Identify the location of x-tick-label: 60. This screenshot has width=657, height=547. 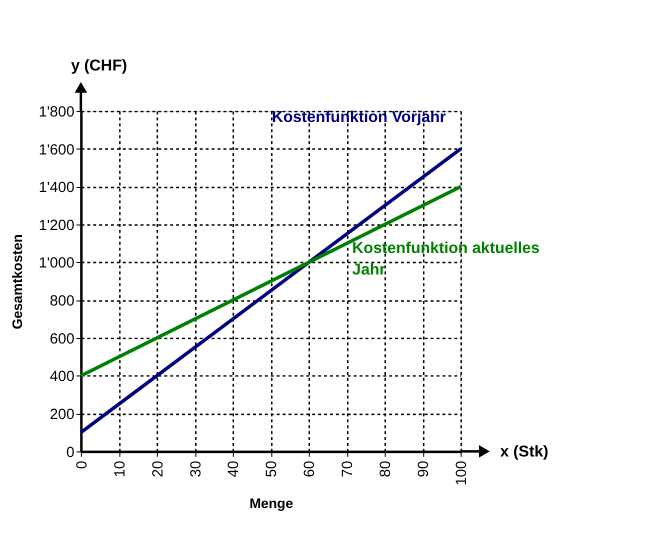
(310, 469).